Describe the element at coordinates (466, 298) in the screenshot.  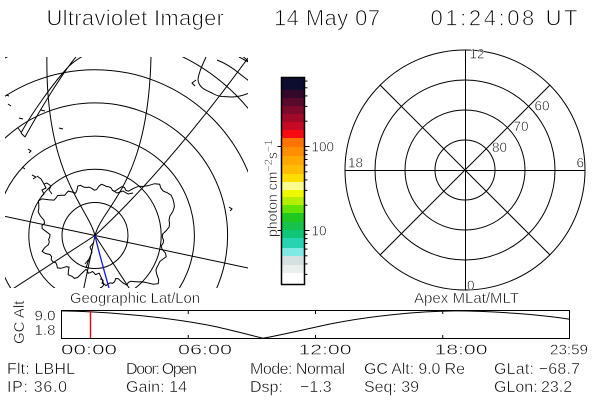
I see `svg-text: Apex MLat/MLT` at that location.